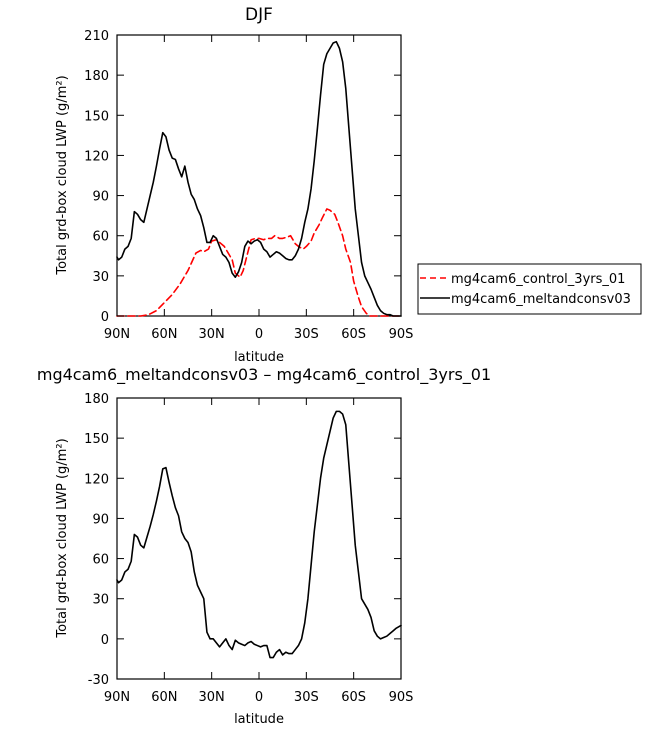  I want to click on bottom-xtick-label: 90N, so click(117, 697).